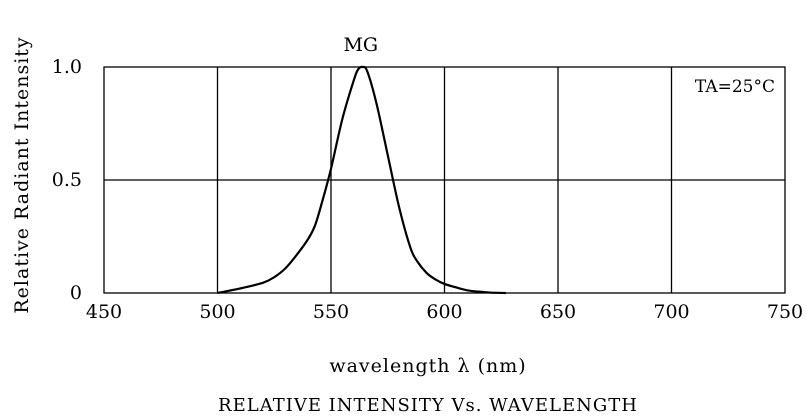 The width and height of the screenshot is (806, 419). What do you see at coordinates (360, 45) in the screenshot?
I see `curve-label-mg: MG` at bounding box center [360, 45].